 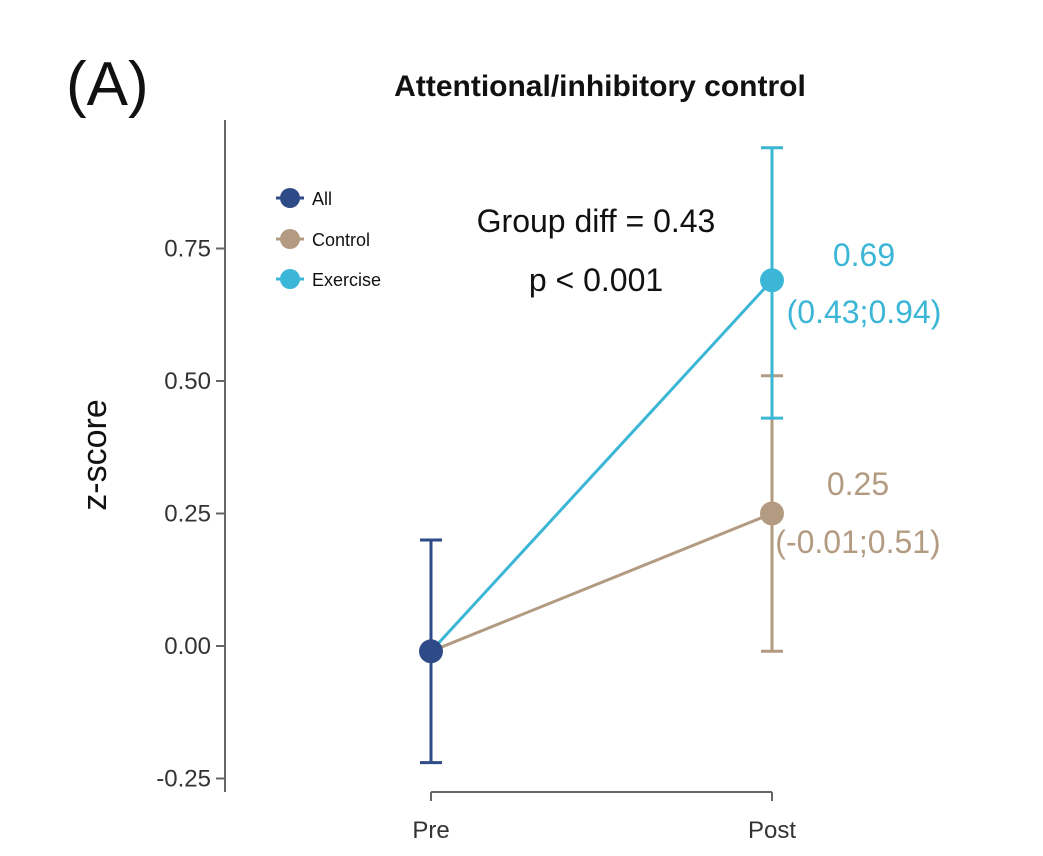 What do you see at coordinates (601, 582) in the screenshot?
I see `series-line-control` at bounding box center [601, 582].